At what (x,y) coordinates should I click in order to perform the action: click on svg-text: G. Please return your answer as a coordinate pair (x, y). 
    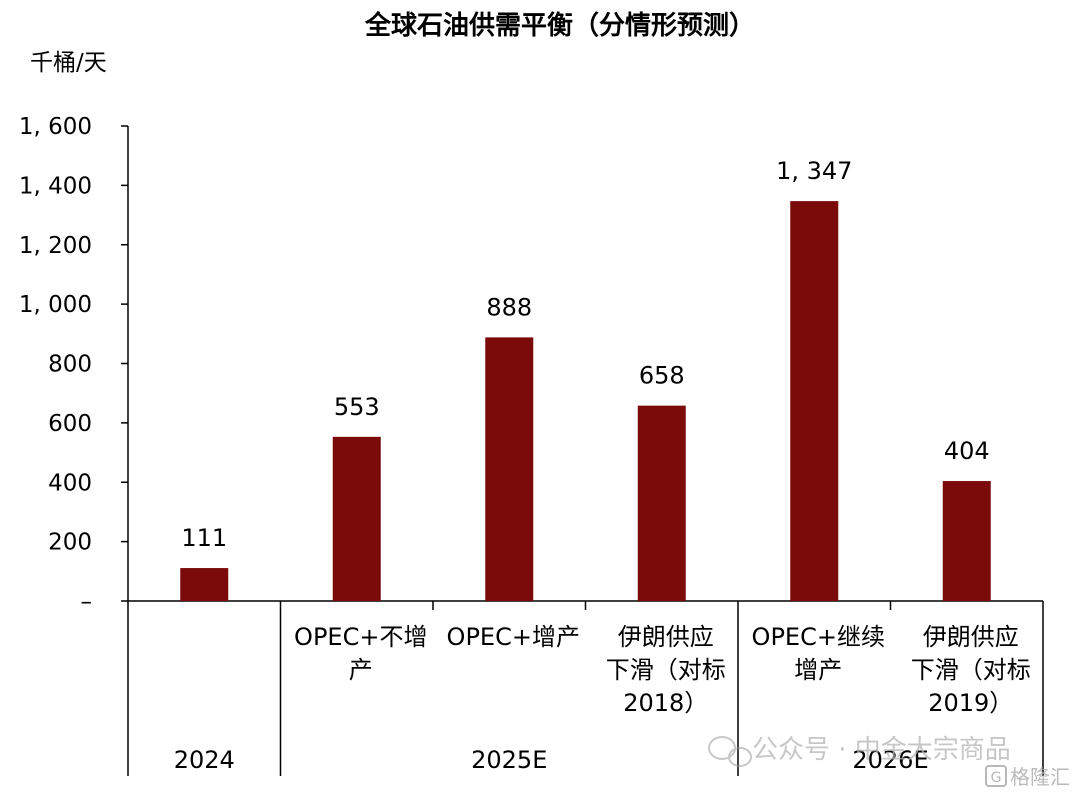
    Looking at the image, I should click on (996, 778).